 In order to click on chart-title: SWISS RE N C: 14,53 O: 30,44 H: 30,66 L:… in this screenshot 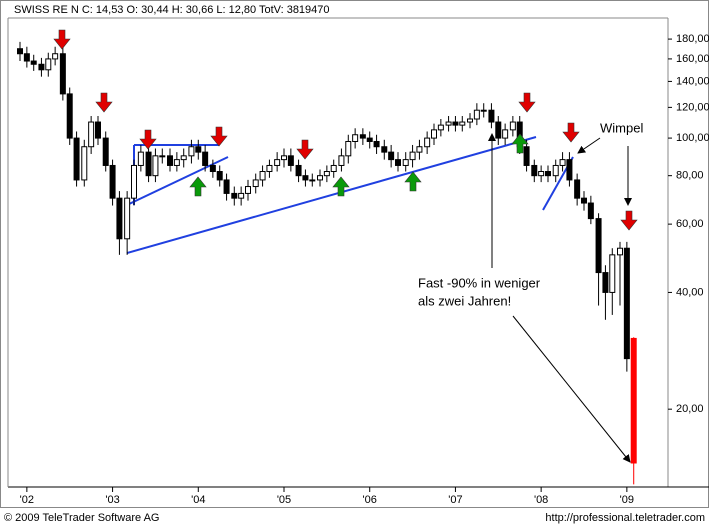, I will do `click(172, 10)`.